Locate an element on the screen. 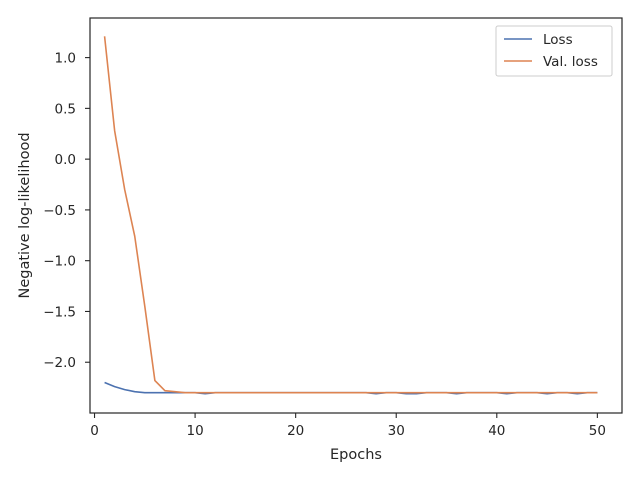 This screenshot has height=480, width=640. y-tick-label: 0.5 is located at coordinates (65, 109).